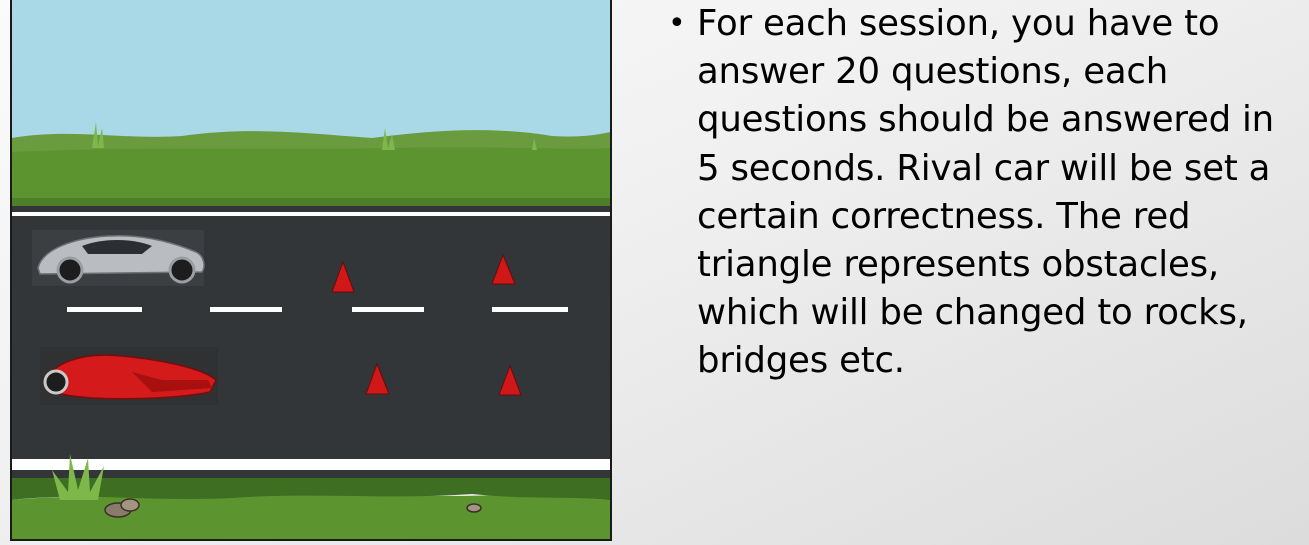 This screenshot has height=545, width=1309. I want to click on rival-car, so click(129, 376).